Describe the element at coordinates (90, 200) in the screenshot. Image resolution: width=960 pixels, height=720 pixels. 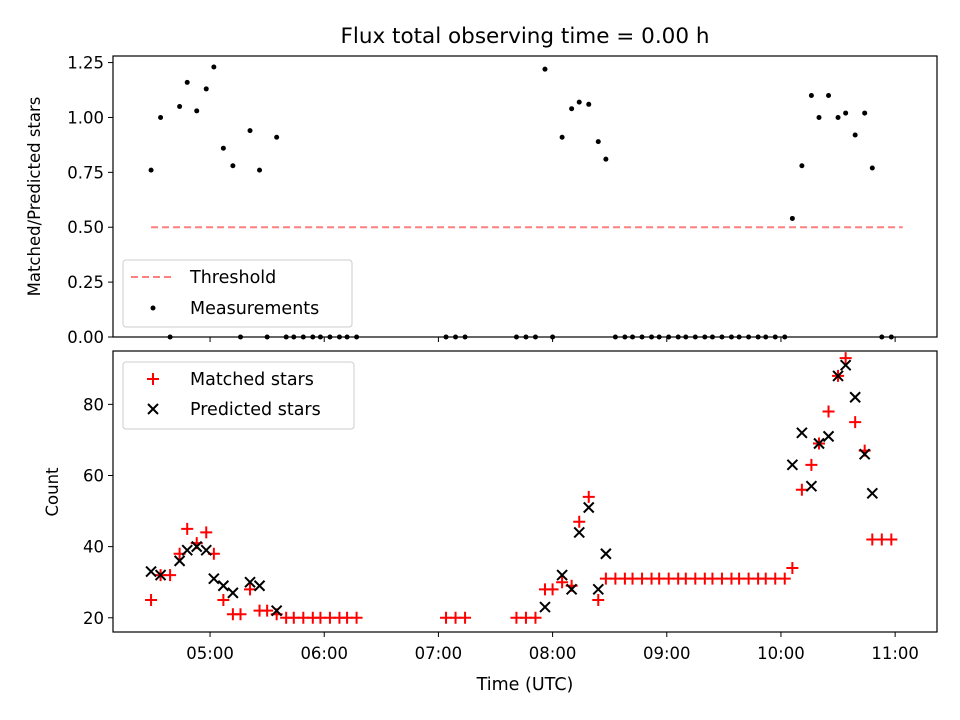
I see `y-axis-ticks: 0.00 0.25 0.50 0.75 1.00 1.25` at that location.